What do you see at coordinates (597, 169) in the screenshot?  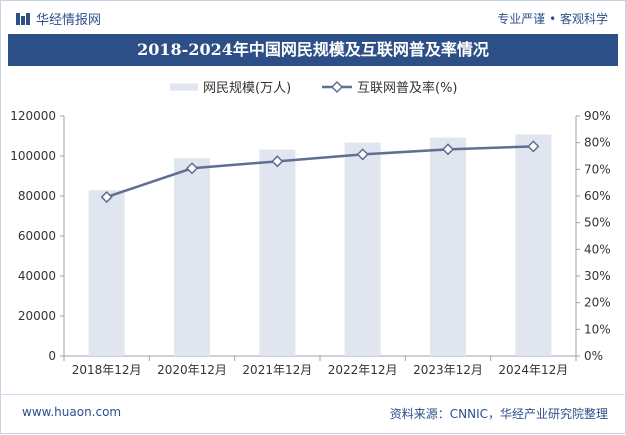 I see `right-tick-label: 70%` at bounding box center [597, 169].